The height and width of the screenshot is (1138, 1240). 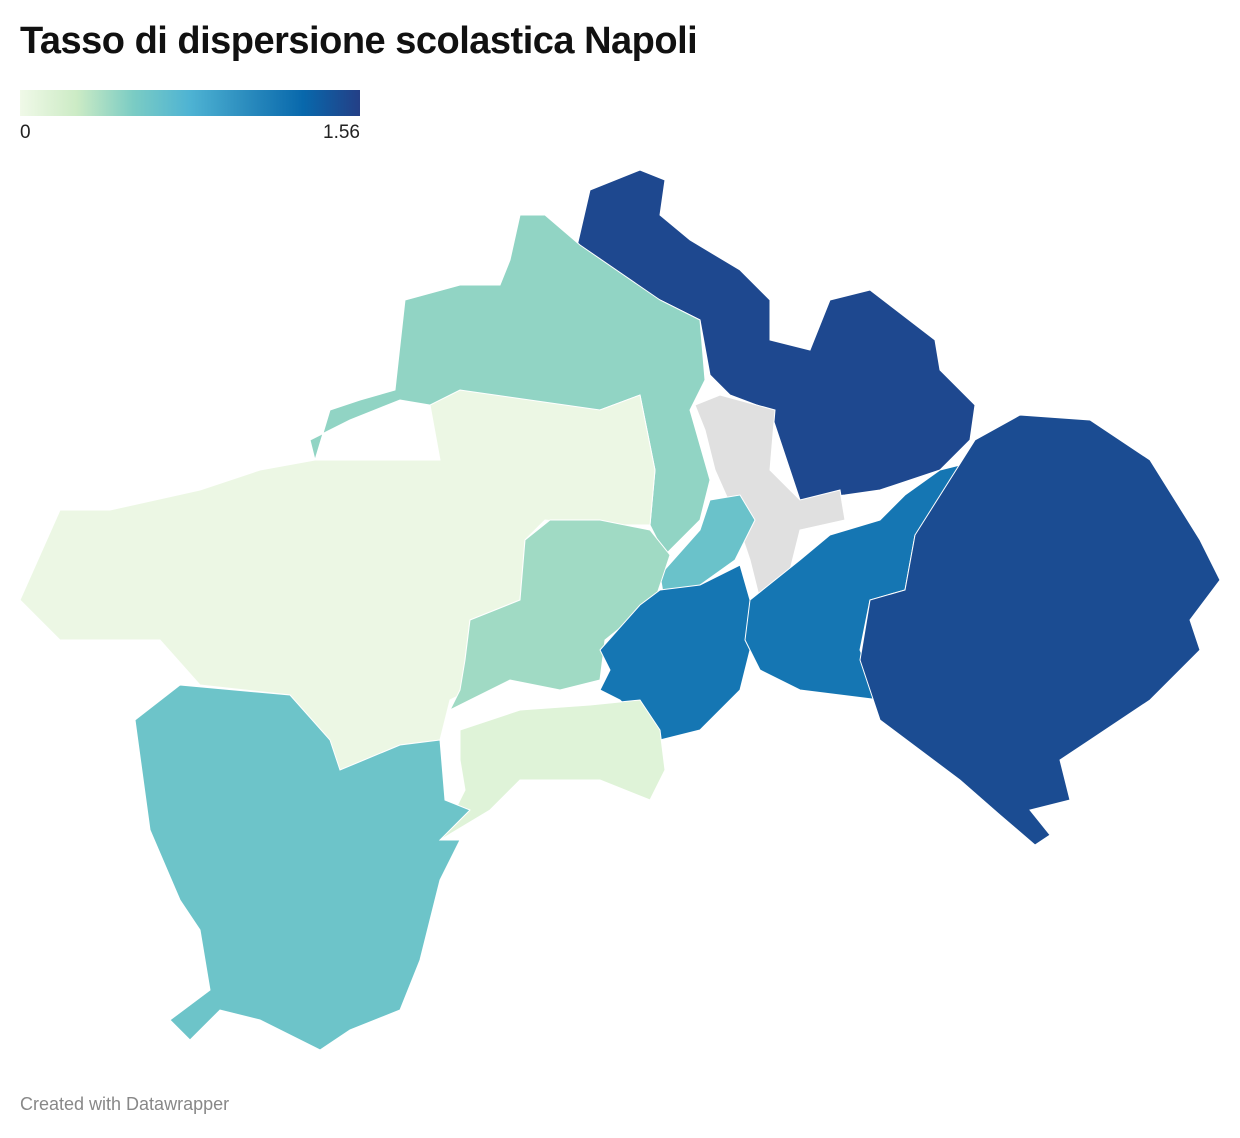 I want to click on legend-max-label: 1.56, so click(x=341, y=132).